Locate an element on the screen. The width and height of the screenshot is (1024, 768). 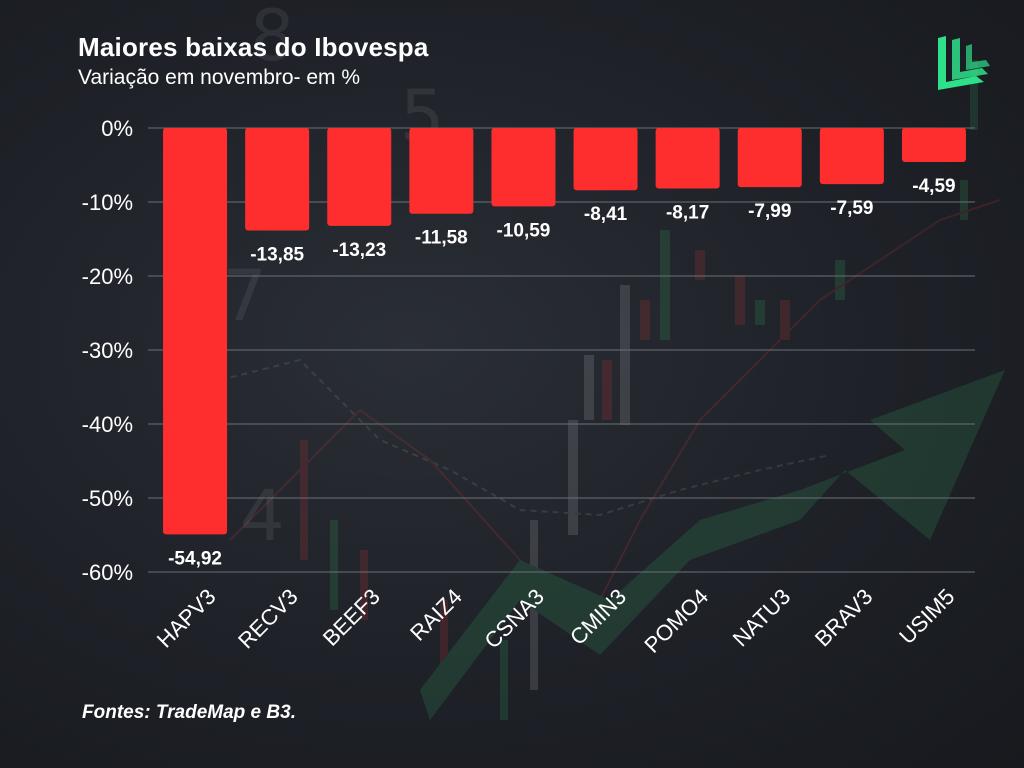
y-tick-label: 0% is located at coordinates (117, 128).